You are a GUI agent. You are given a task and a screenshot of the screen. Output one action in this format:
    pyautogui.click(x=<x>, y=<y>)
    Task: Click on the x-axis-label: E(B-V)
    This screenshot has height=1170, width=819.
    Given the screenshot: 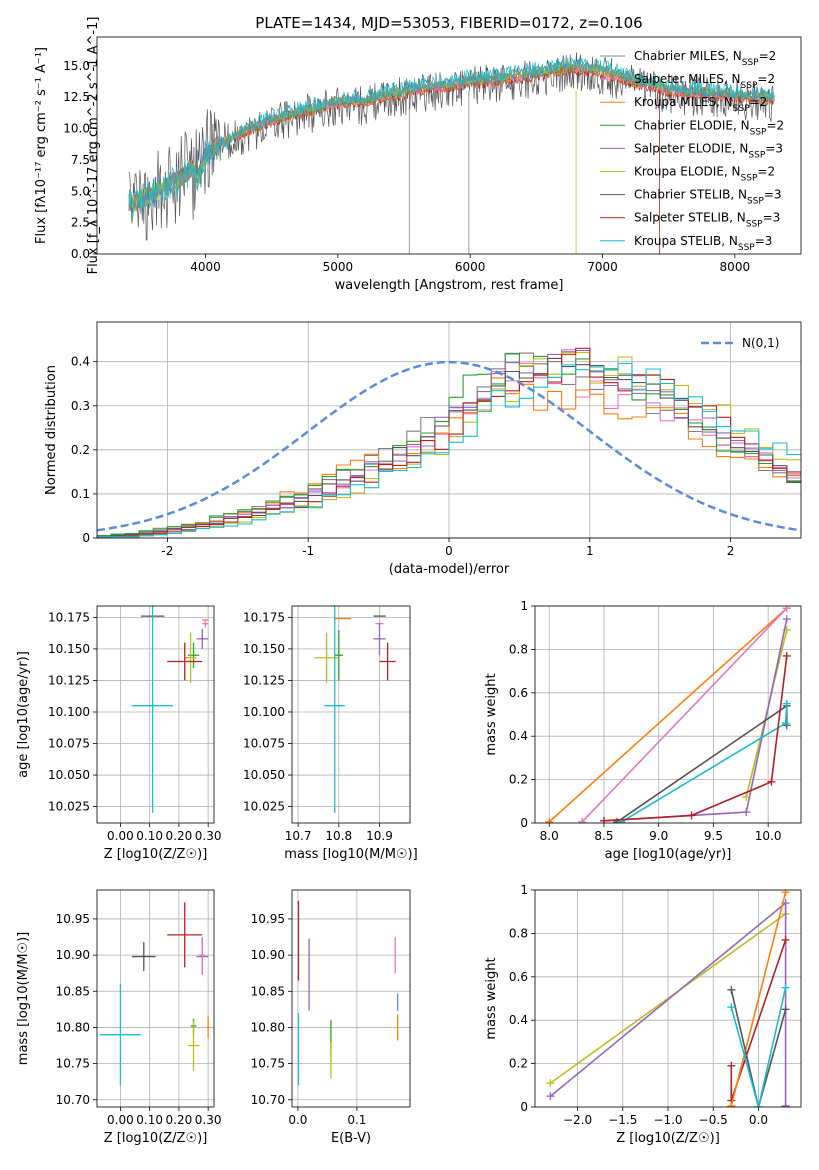 What is the action you would take?
    pyautogui.click(x=351, y=1138)
    